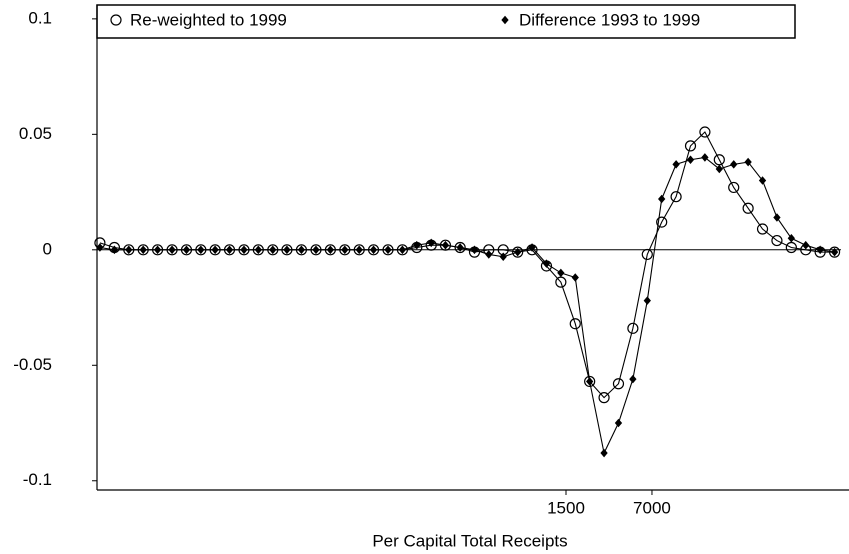  I want to click on x-tick-label: 7000, so click(652, 507).